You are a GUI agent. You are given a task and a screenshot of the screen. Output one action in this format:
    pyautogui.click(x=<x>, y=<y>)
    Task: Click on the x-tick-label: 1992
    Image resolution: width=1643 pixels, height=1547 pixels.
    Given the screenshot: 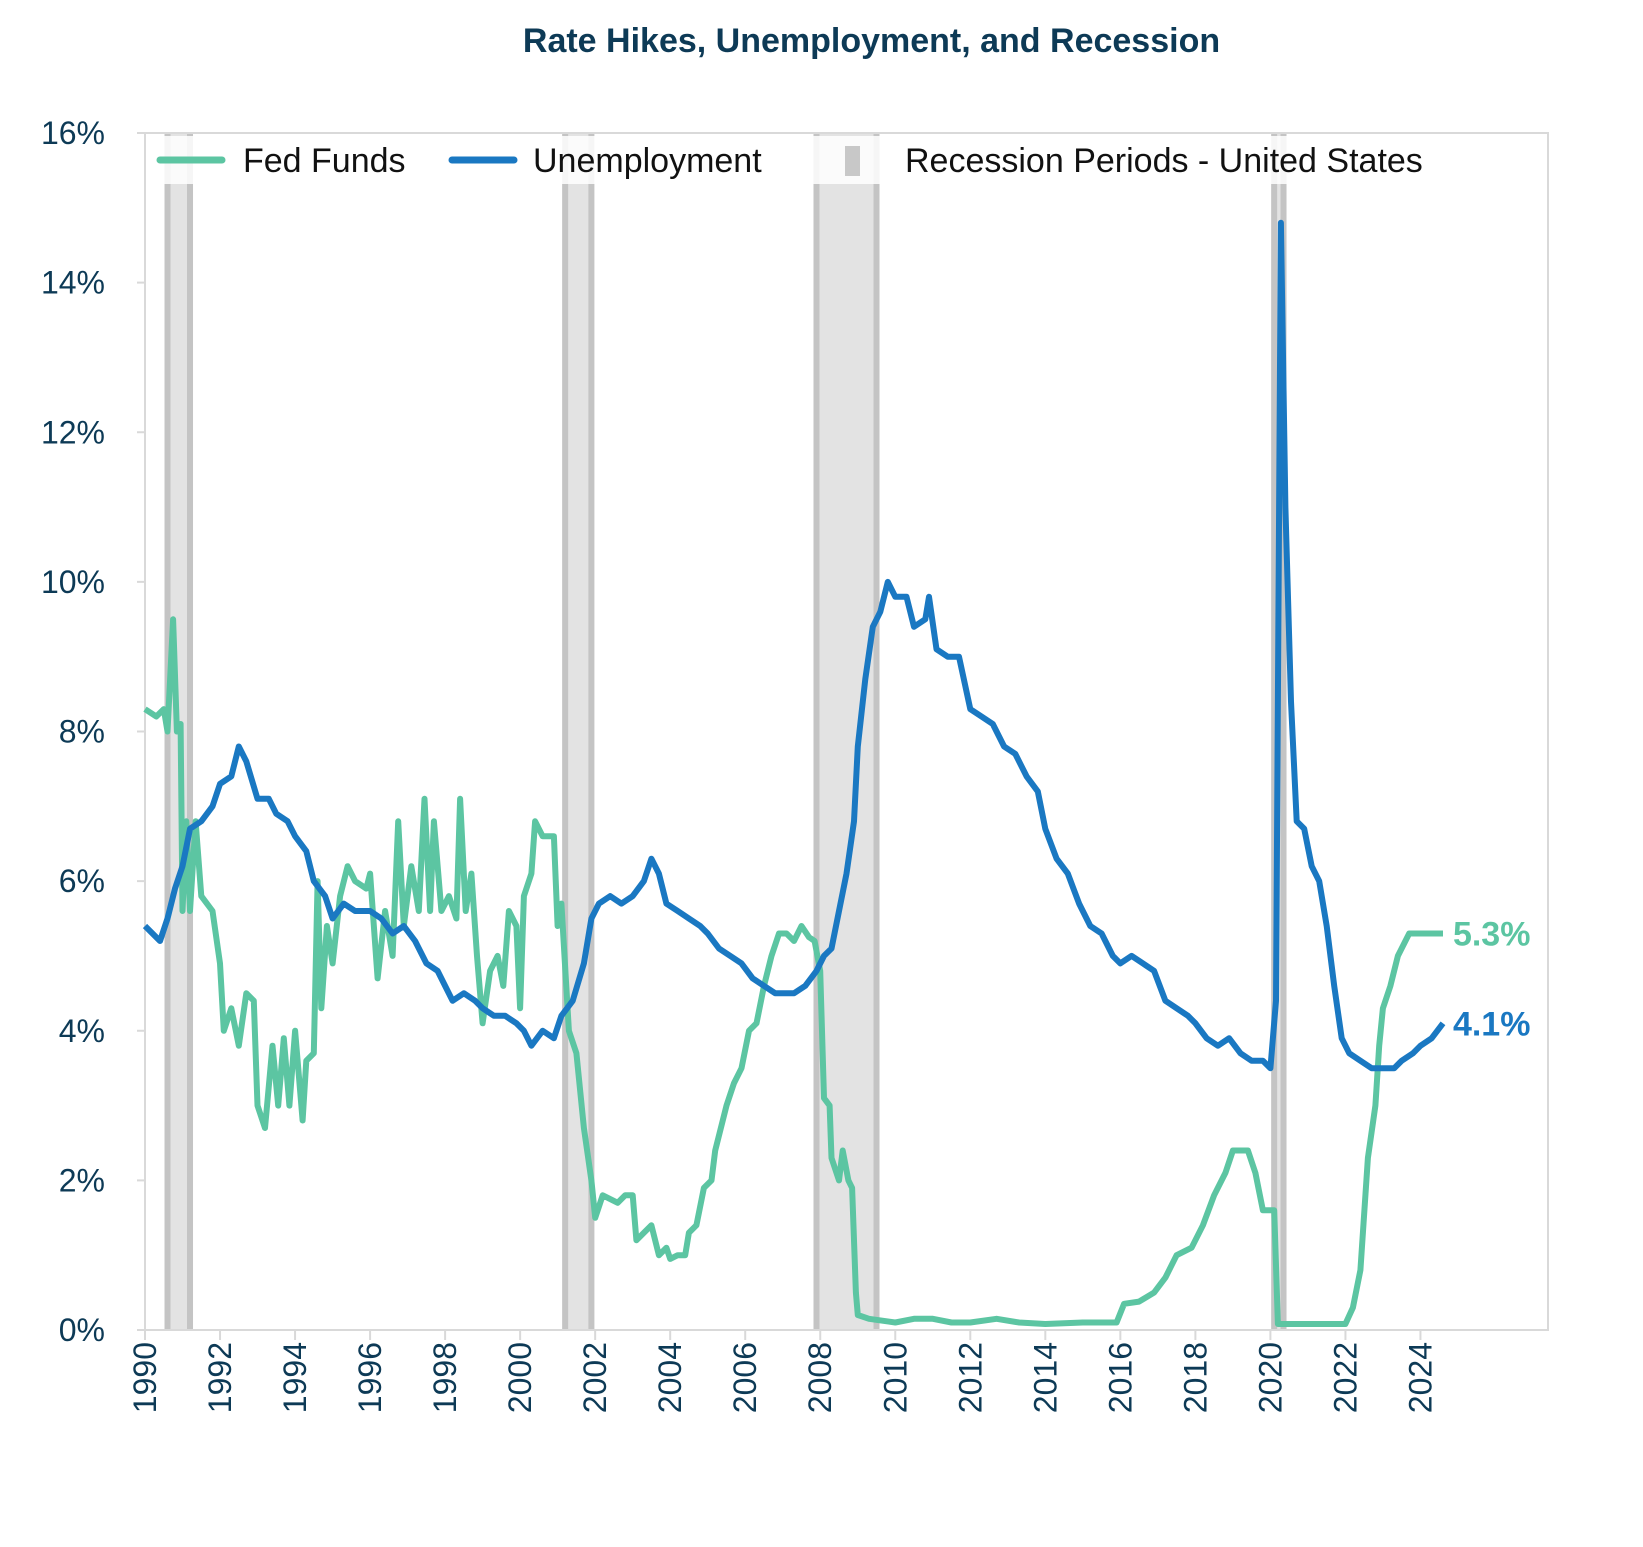 What is the action you would take?
    pyautogui.click(x=220, y=1377)
    